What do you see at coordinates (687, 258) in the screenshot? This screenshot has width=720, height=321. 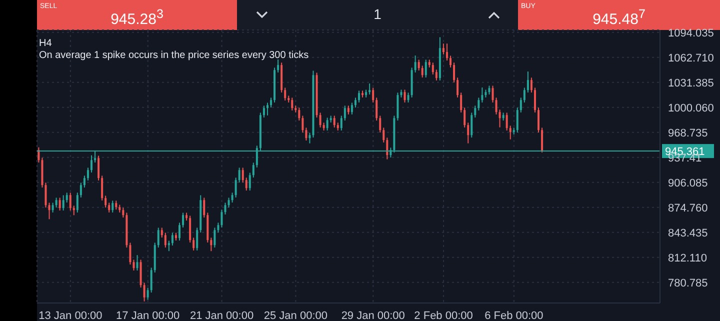 I see `y-tick-label: 812.110` at bounding box center [687, 258].